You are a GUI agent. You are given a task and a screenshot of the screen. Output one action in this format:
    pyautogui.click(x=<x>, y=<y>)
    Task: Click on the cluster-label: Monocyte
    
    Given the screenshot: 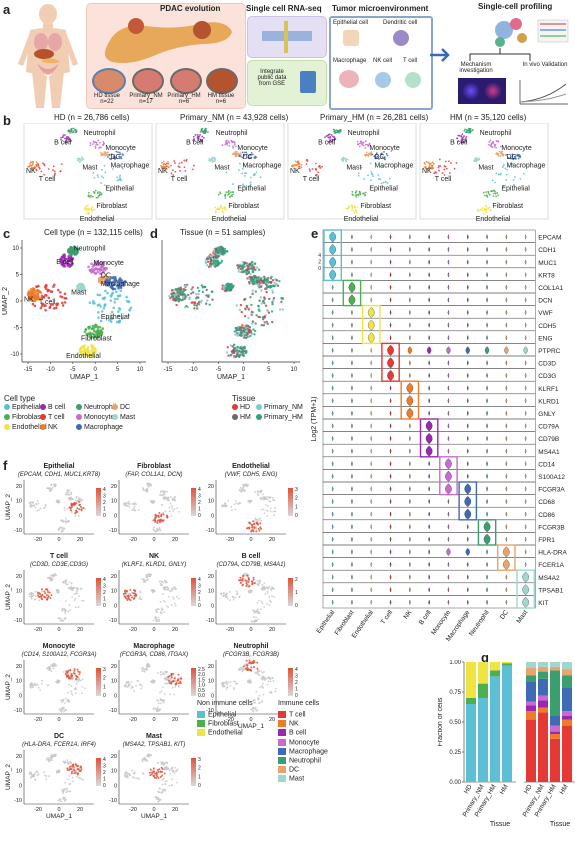 What is the action you would take?
    pyautogui.click(x=516, y=148)
    